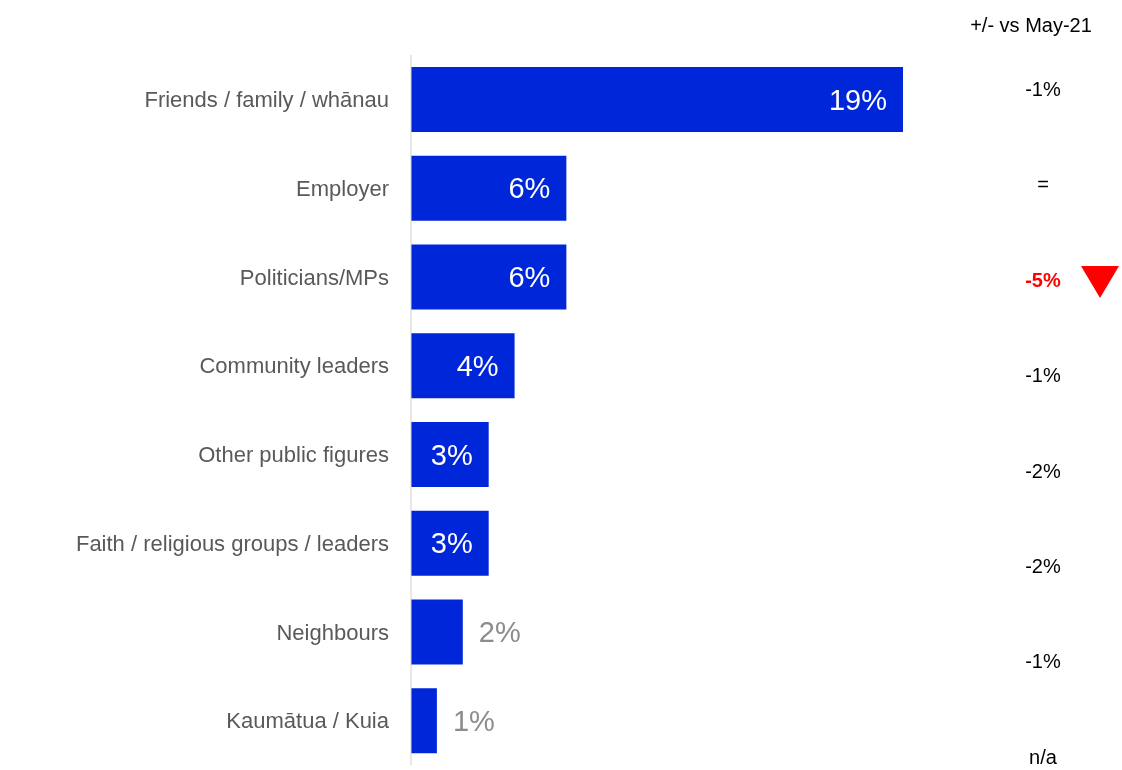  What do you see at coordinates (1043, 757) in the screenshot?
I see `text: n/a` at bounding box center [1043, 757].